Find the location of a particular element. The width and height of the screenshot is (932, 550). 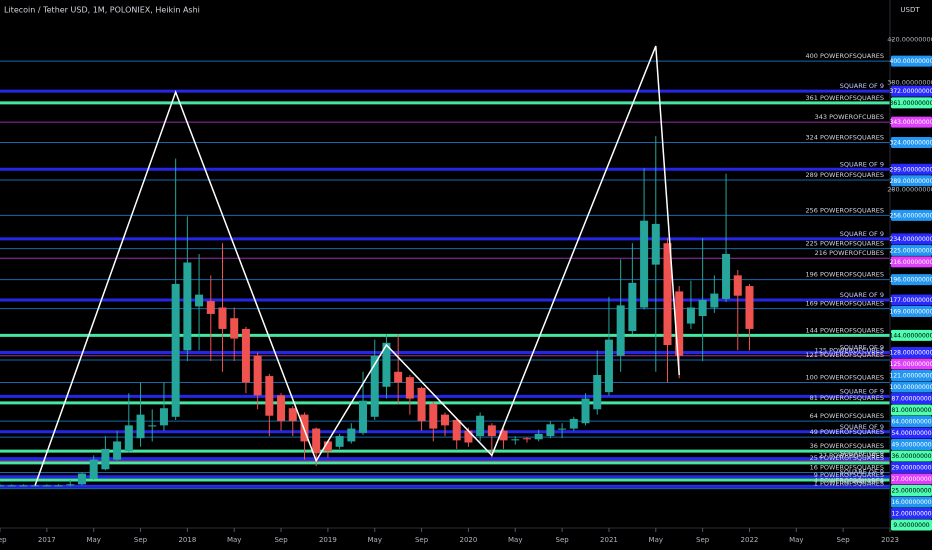

x-tick-label: 2018 is located at coordinates (187, 540).